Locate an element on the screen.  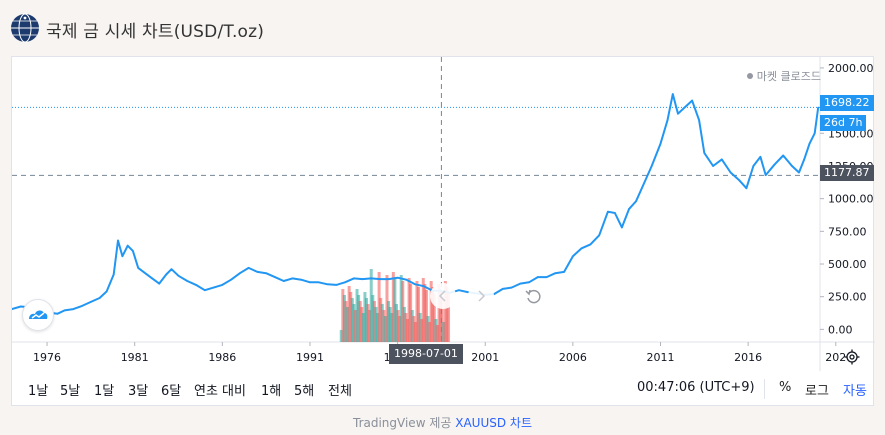
time-axis-label: 2001 is located at coordinates (485, 357).